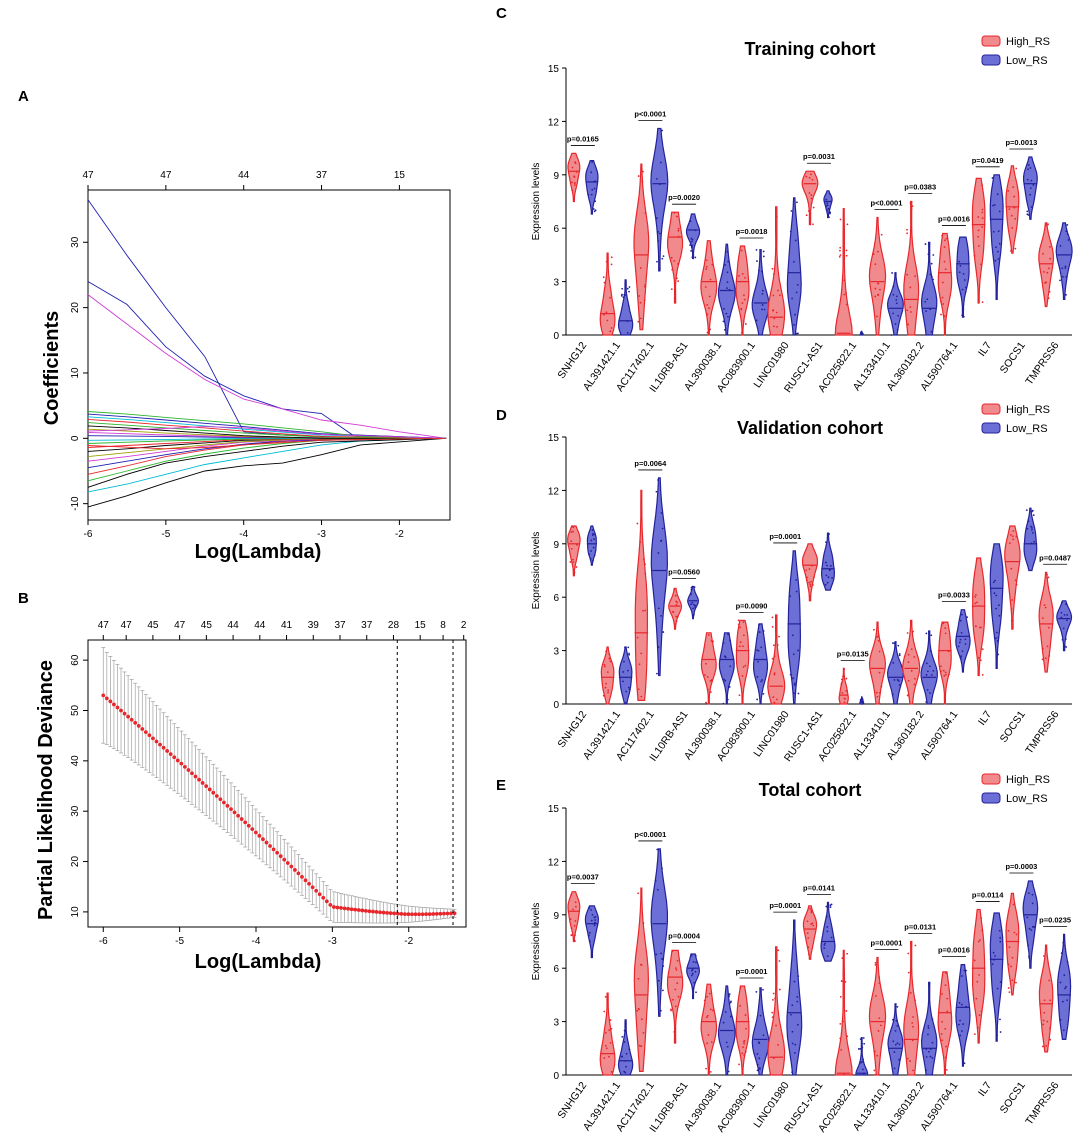  What do you see at coordinates (79, 785) in the screenshot?
I see `panel-b-y-ticks: 10 20 30 40 50 60` at bounding box center [79, 785].